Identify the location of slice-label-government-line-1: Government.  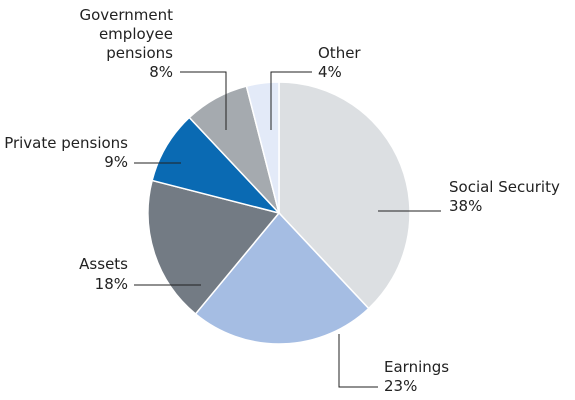
(126, 15).